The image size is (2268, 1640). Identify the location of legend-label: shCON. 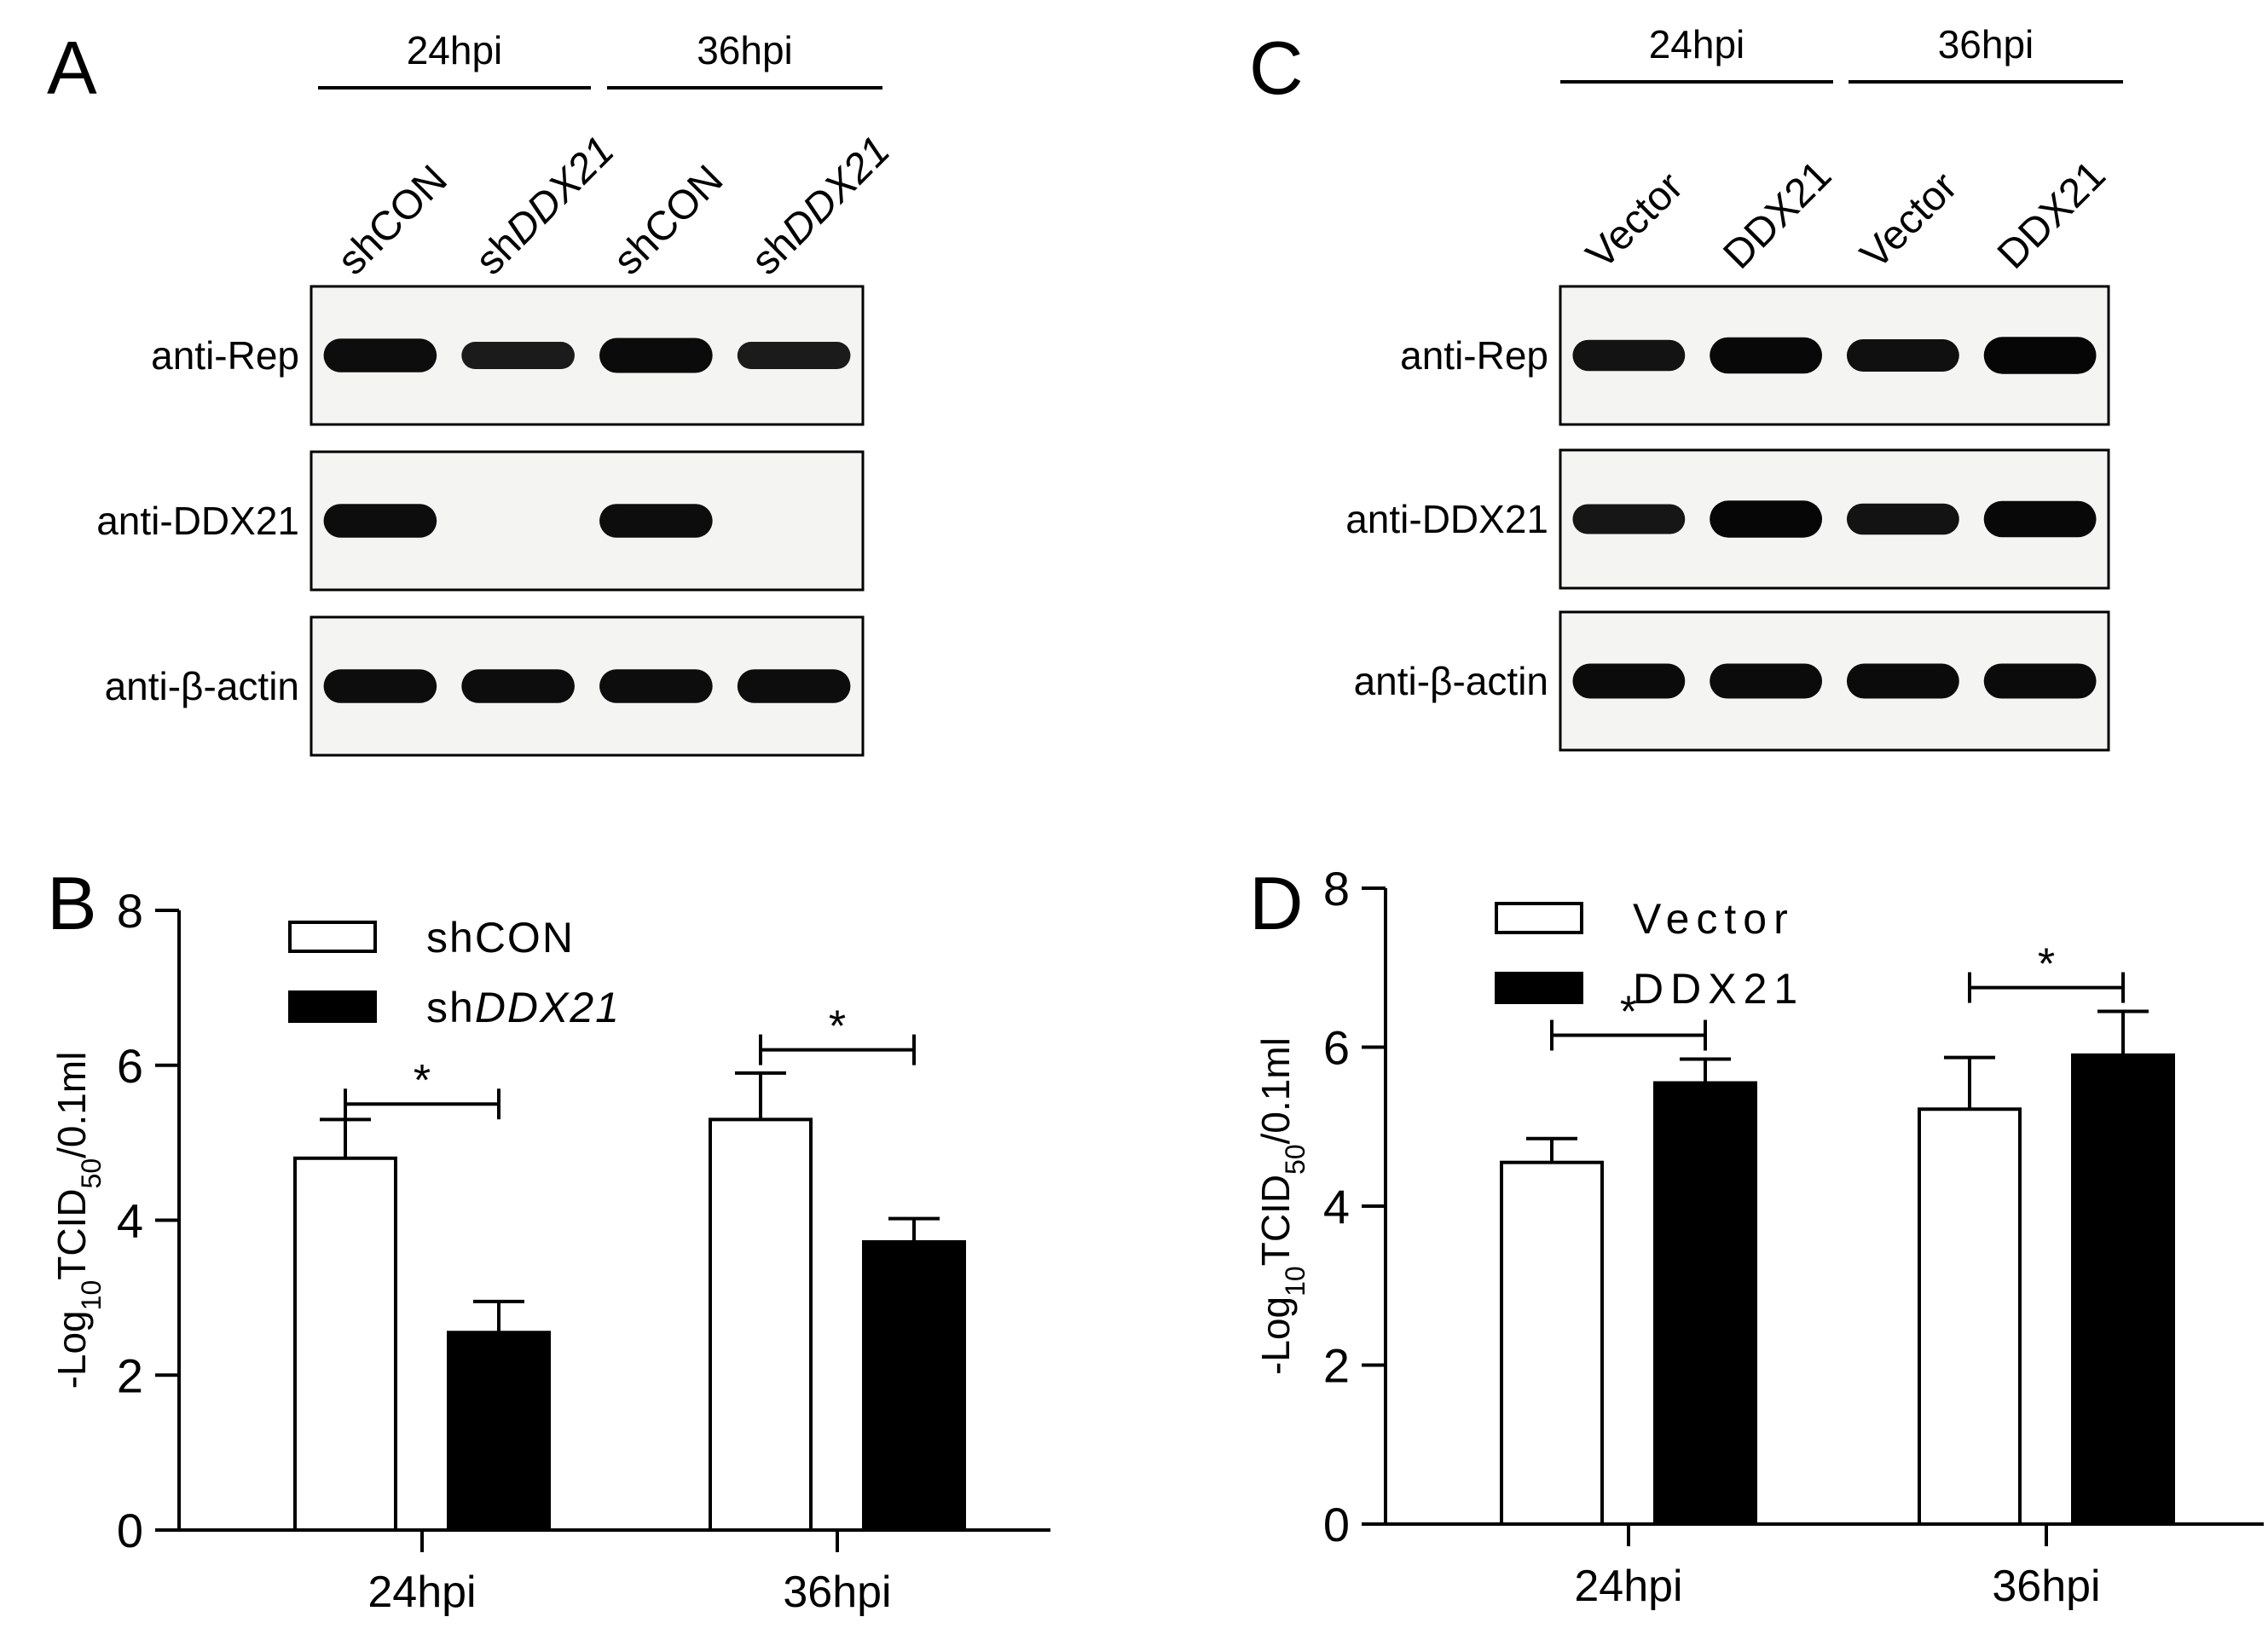
(501, 937).